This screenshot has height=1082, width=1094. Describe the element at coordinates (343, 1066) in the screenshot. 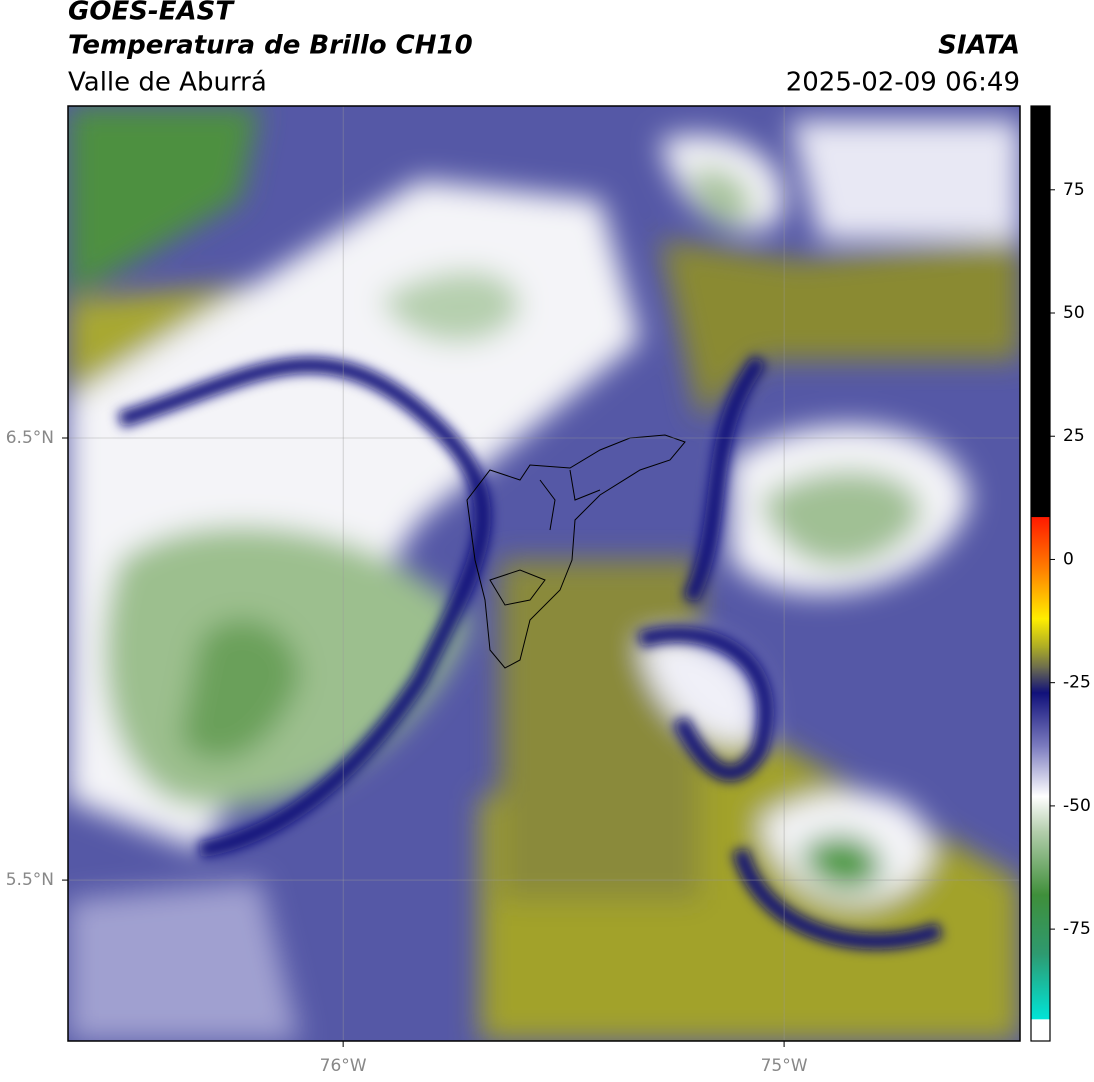

I see `x-tick-label: 76°W` at that location.